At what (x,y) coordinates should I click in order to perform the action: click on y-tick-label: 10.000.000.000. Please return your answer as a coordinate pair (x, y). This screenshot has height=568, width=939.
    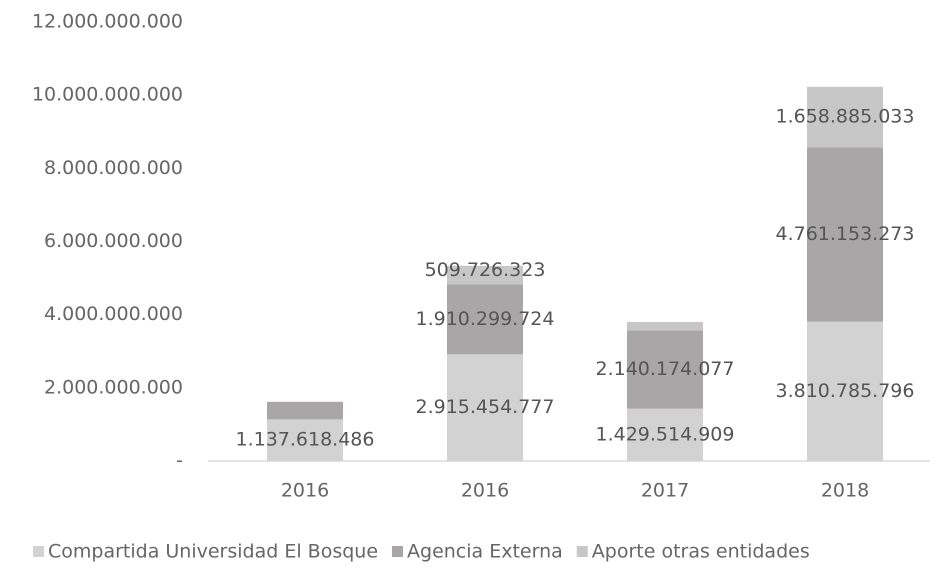
    Looking at the image, I should click on (107, 95).